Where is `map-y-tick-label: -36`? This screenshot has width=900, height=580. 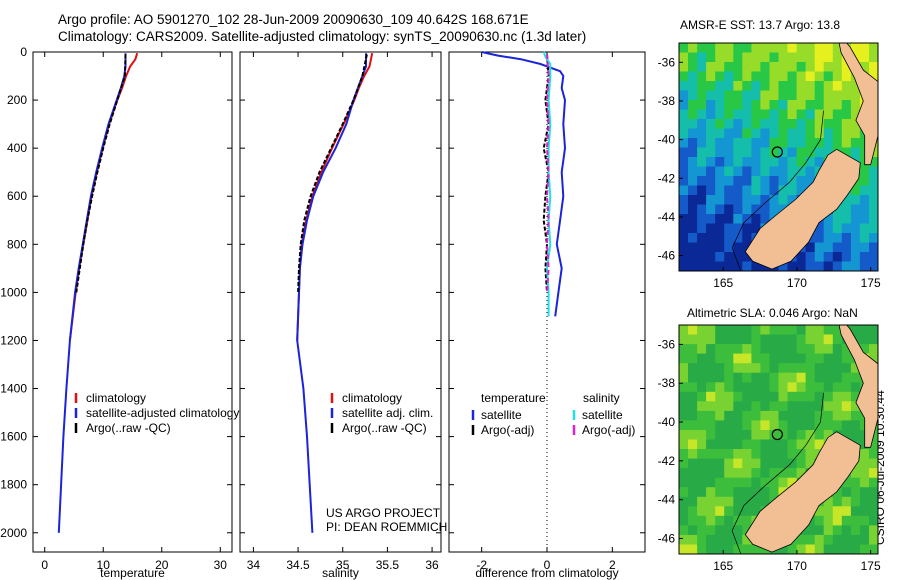
map-y-tick-label: -36 is located at coordinates (667, 344).